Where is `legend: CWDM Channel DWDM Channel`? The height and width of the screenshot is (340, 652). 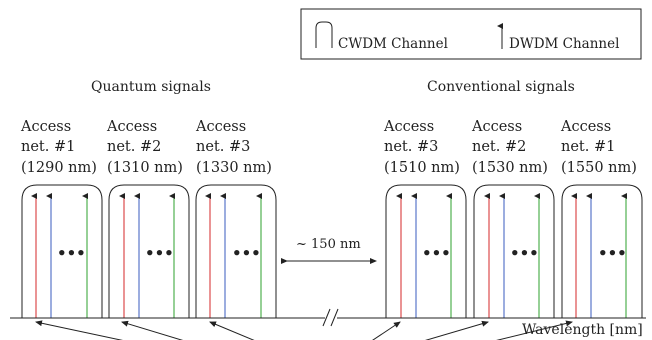 legend: CWDM Channel DWDM Channel is located at coordinates (471, 34).